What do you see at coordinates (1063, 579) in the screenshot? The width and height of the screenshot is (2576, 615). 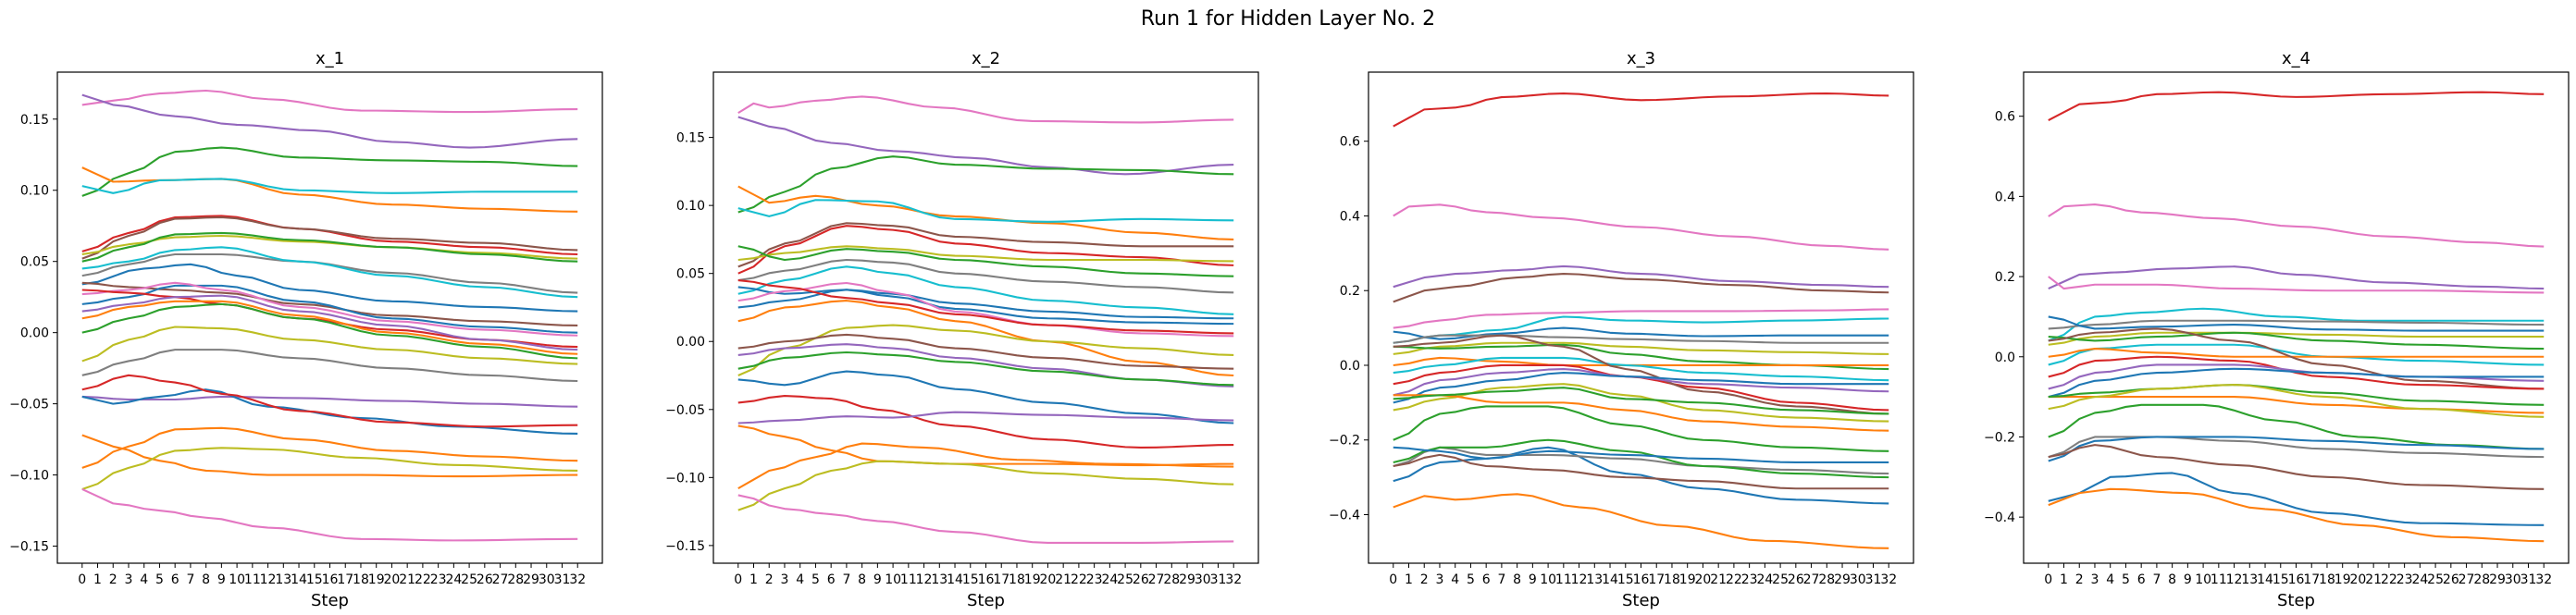 I see `x-tick-label: 21` at bounding box center [1063, 579].